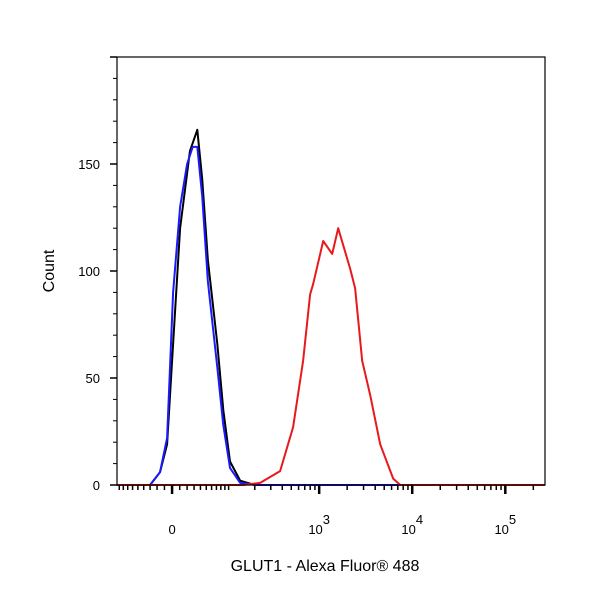 The image size is (600, 600). What do you see at coordinates (325, 566) in the screenshot?
I see `x-axis-title: GLUT1 - Alexa Fluor® 488` at bounding box center [325, 566].